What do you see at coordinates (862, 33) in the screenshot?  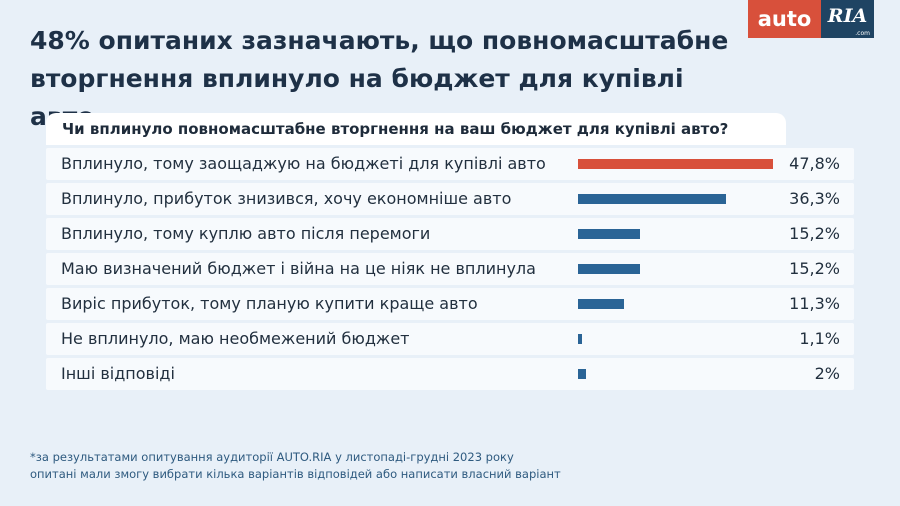 I see `logo-dotcom: .com` at bounding box center [862, 33].